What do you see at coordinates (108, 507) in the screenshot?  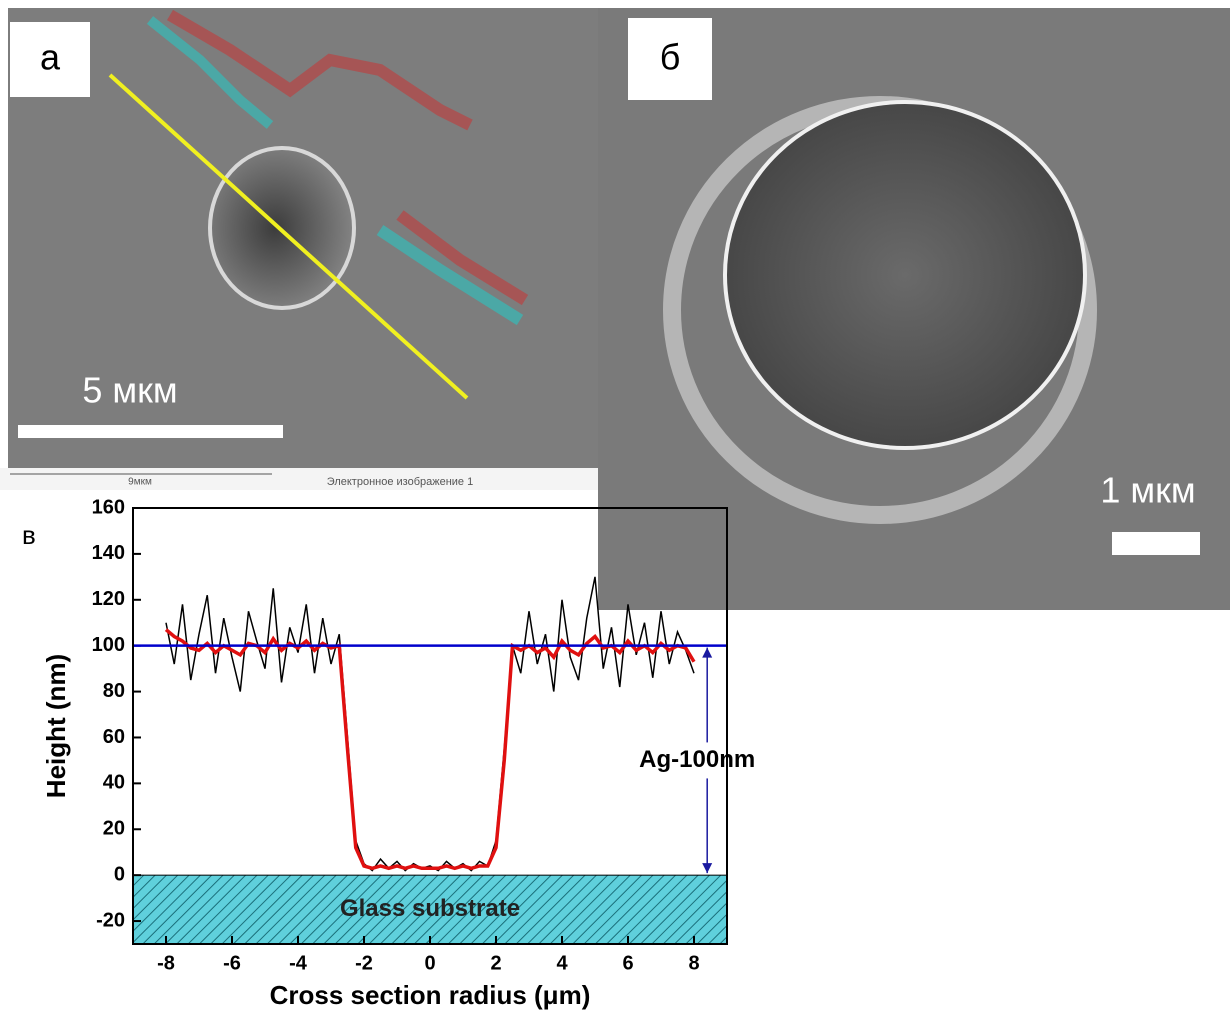 I see `y-tick-label: 160` at bounding box center [108, 507].